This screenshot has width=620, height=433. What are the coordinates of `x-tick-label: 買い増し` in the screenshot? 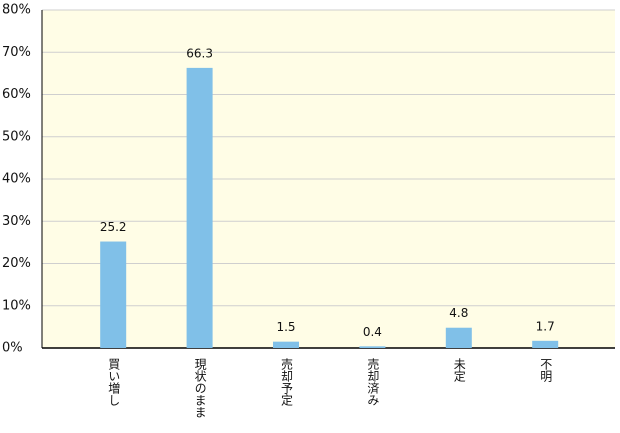 It's located at (114, 382).